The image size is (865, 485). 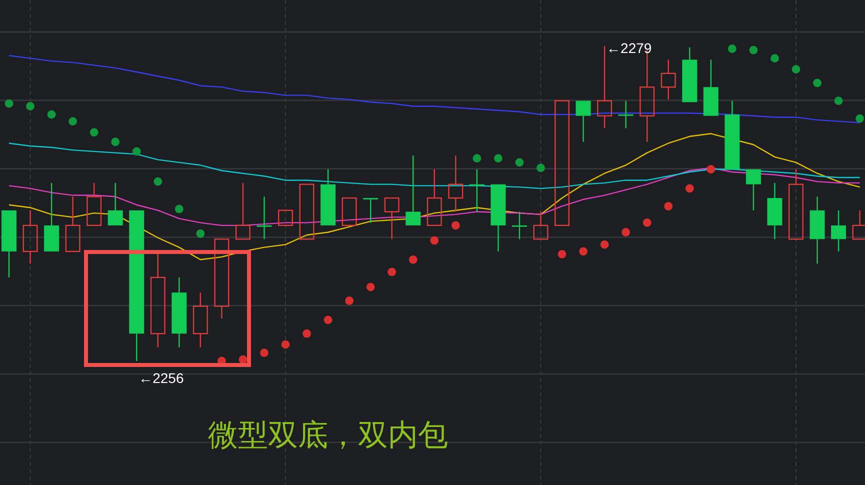 What do you see at coordinates (161, 378) in the screenshot?
I see `text: ←2256` at bounding box center [161, 378].